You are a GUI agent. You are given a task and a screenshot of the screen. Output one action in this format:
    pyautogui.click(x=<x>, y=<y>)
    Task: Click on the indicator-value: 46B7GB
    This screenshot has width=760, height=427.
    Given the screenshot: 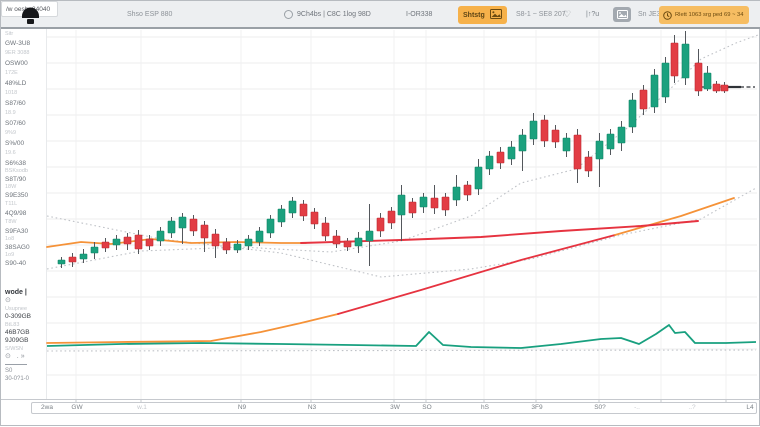 What is the action you would take?
    pyautogui.click(x=17, y=332)
    